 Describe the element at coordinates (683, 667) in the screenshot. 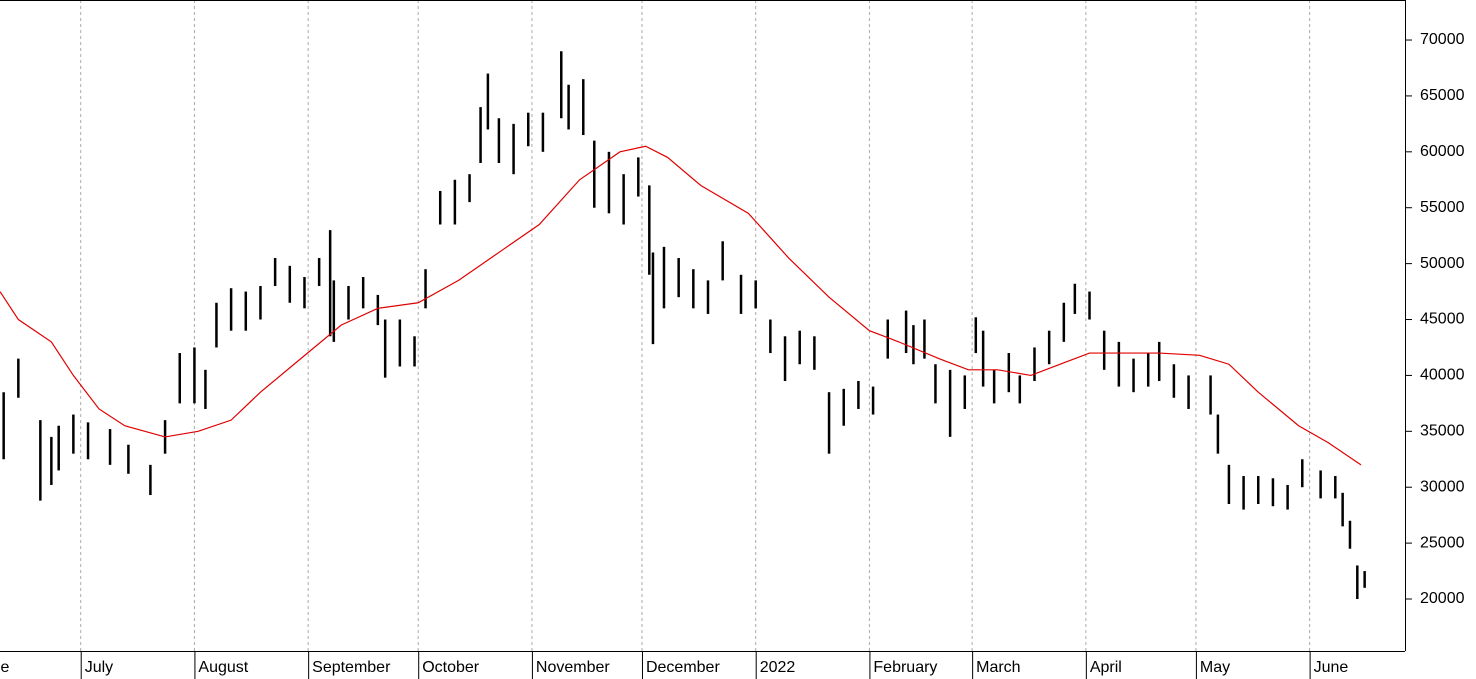

I see `x-tick-label: December` at that location.